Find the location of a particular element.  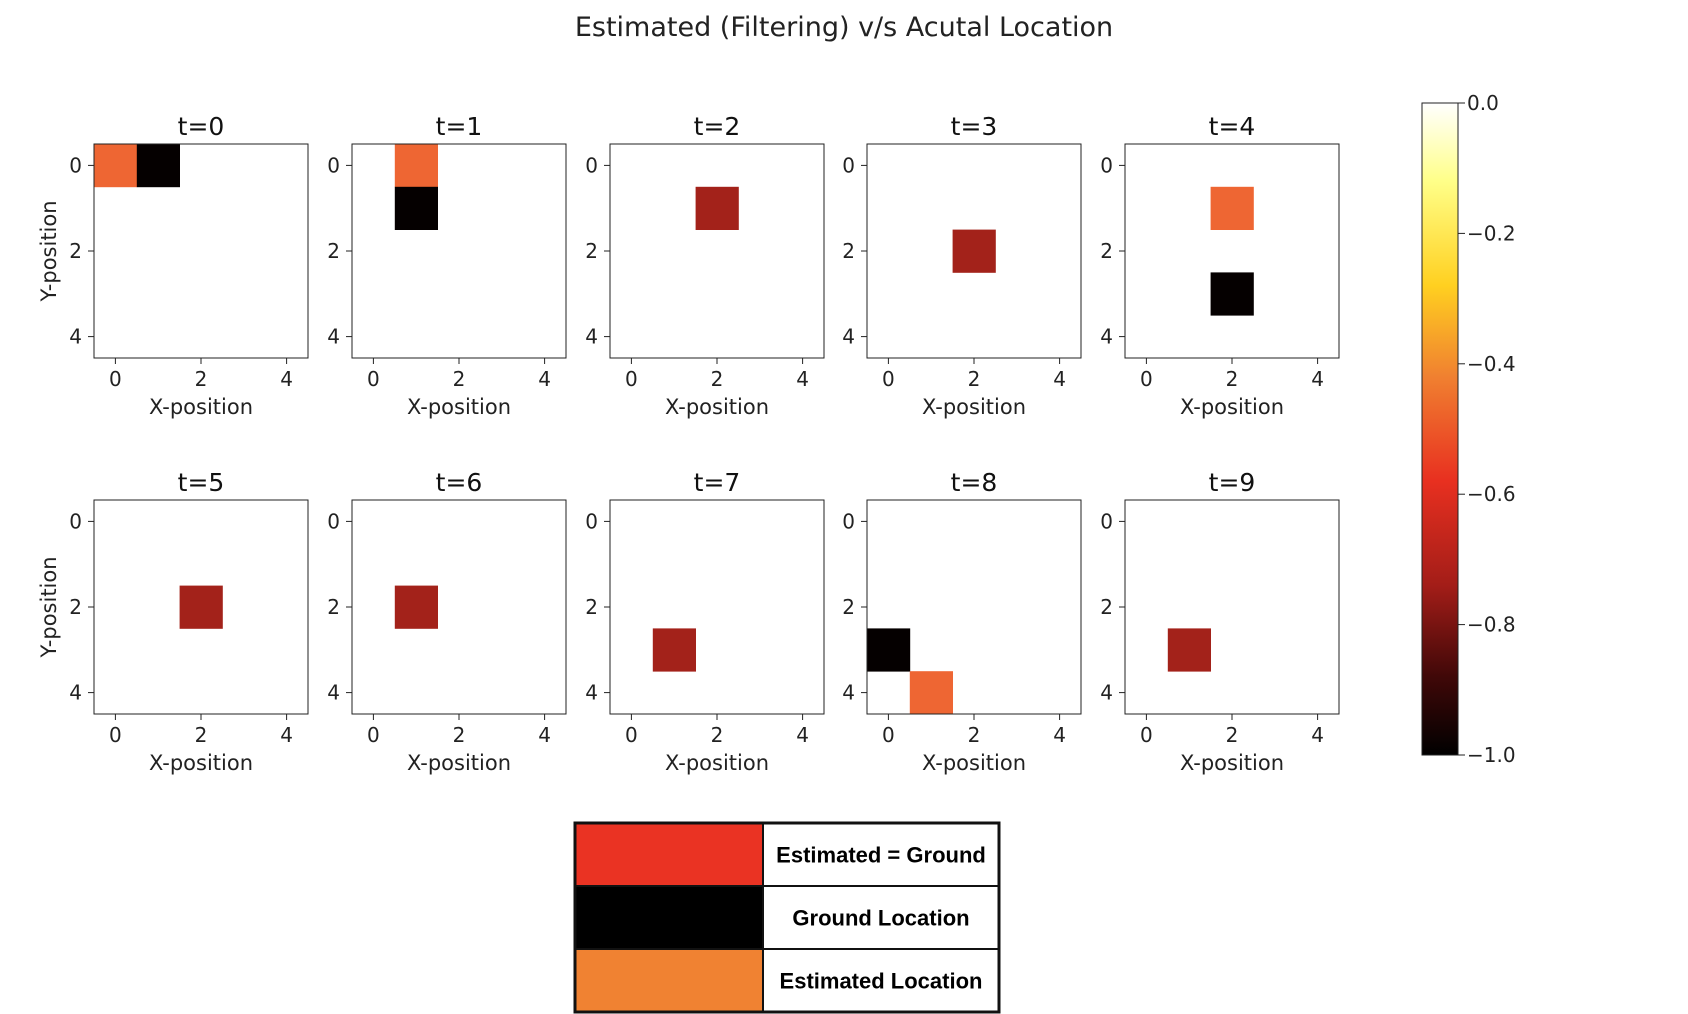

panel-title: t=3 is located at coordinates (974, 126).